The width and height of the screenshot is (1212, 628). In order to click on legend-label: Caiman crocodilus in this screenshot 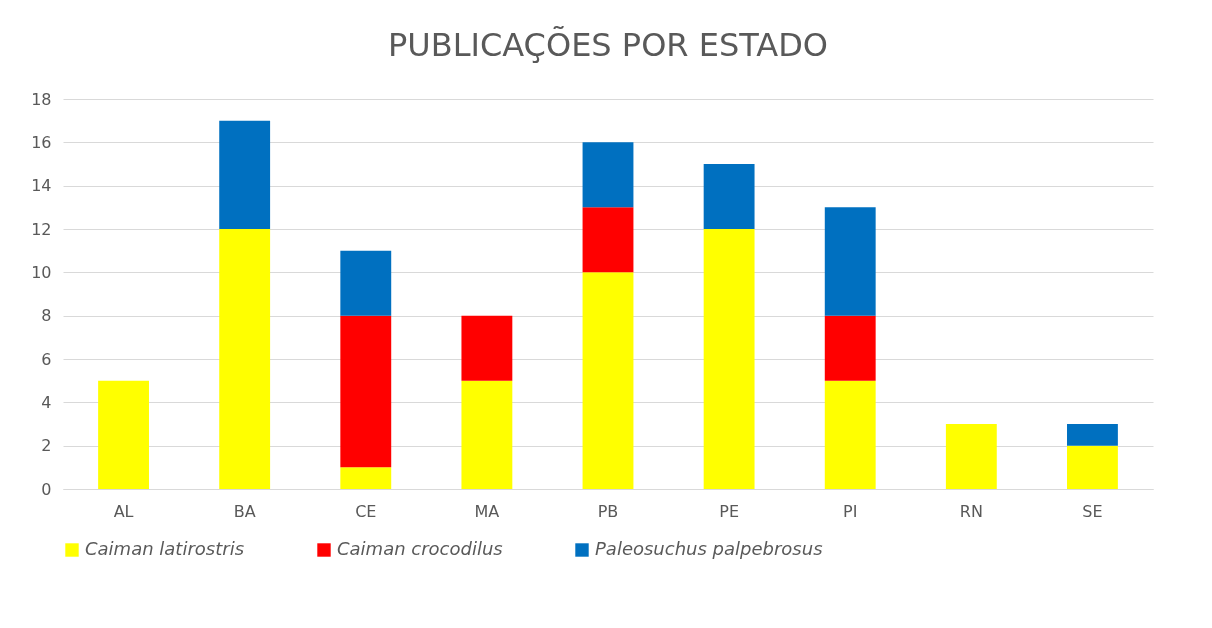, I will do `click(420, 548)`.